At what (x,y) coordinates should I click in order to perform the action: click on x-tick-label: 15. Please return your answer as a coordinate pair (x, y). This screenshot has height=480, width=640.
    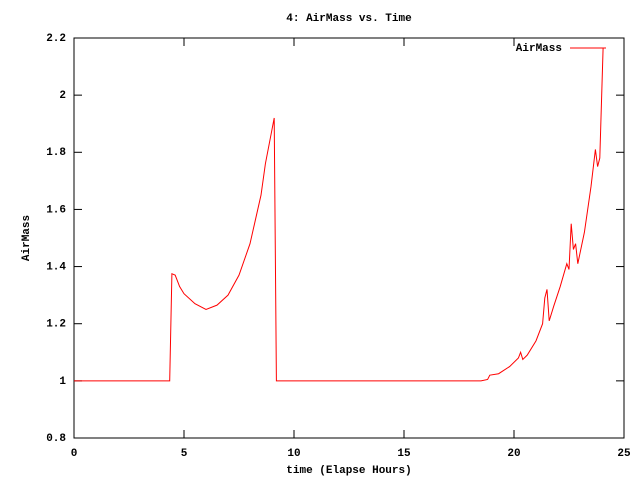
    Looking at the image, I should click on (404, 454).